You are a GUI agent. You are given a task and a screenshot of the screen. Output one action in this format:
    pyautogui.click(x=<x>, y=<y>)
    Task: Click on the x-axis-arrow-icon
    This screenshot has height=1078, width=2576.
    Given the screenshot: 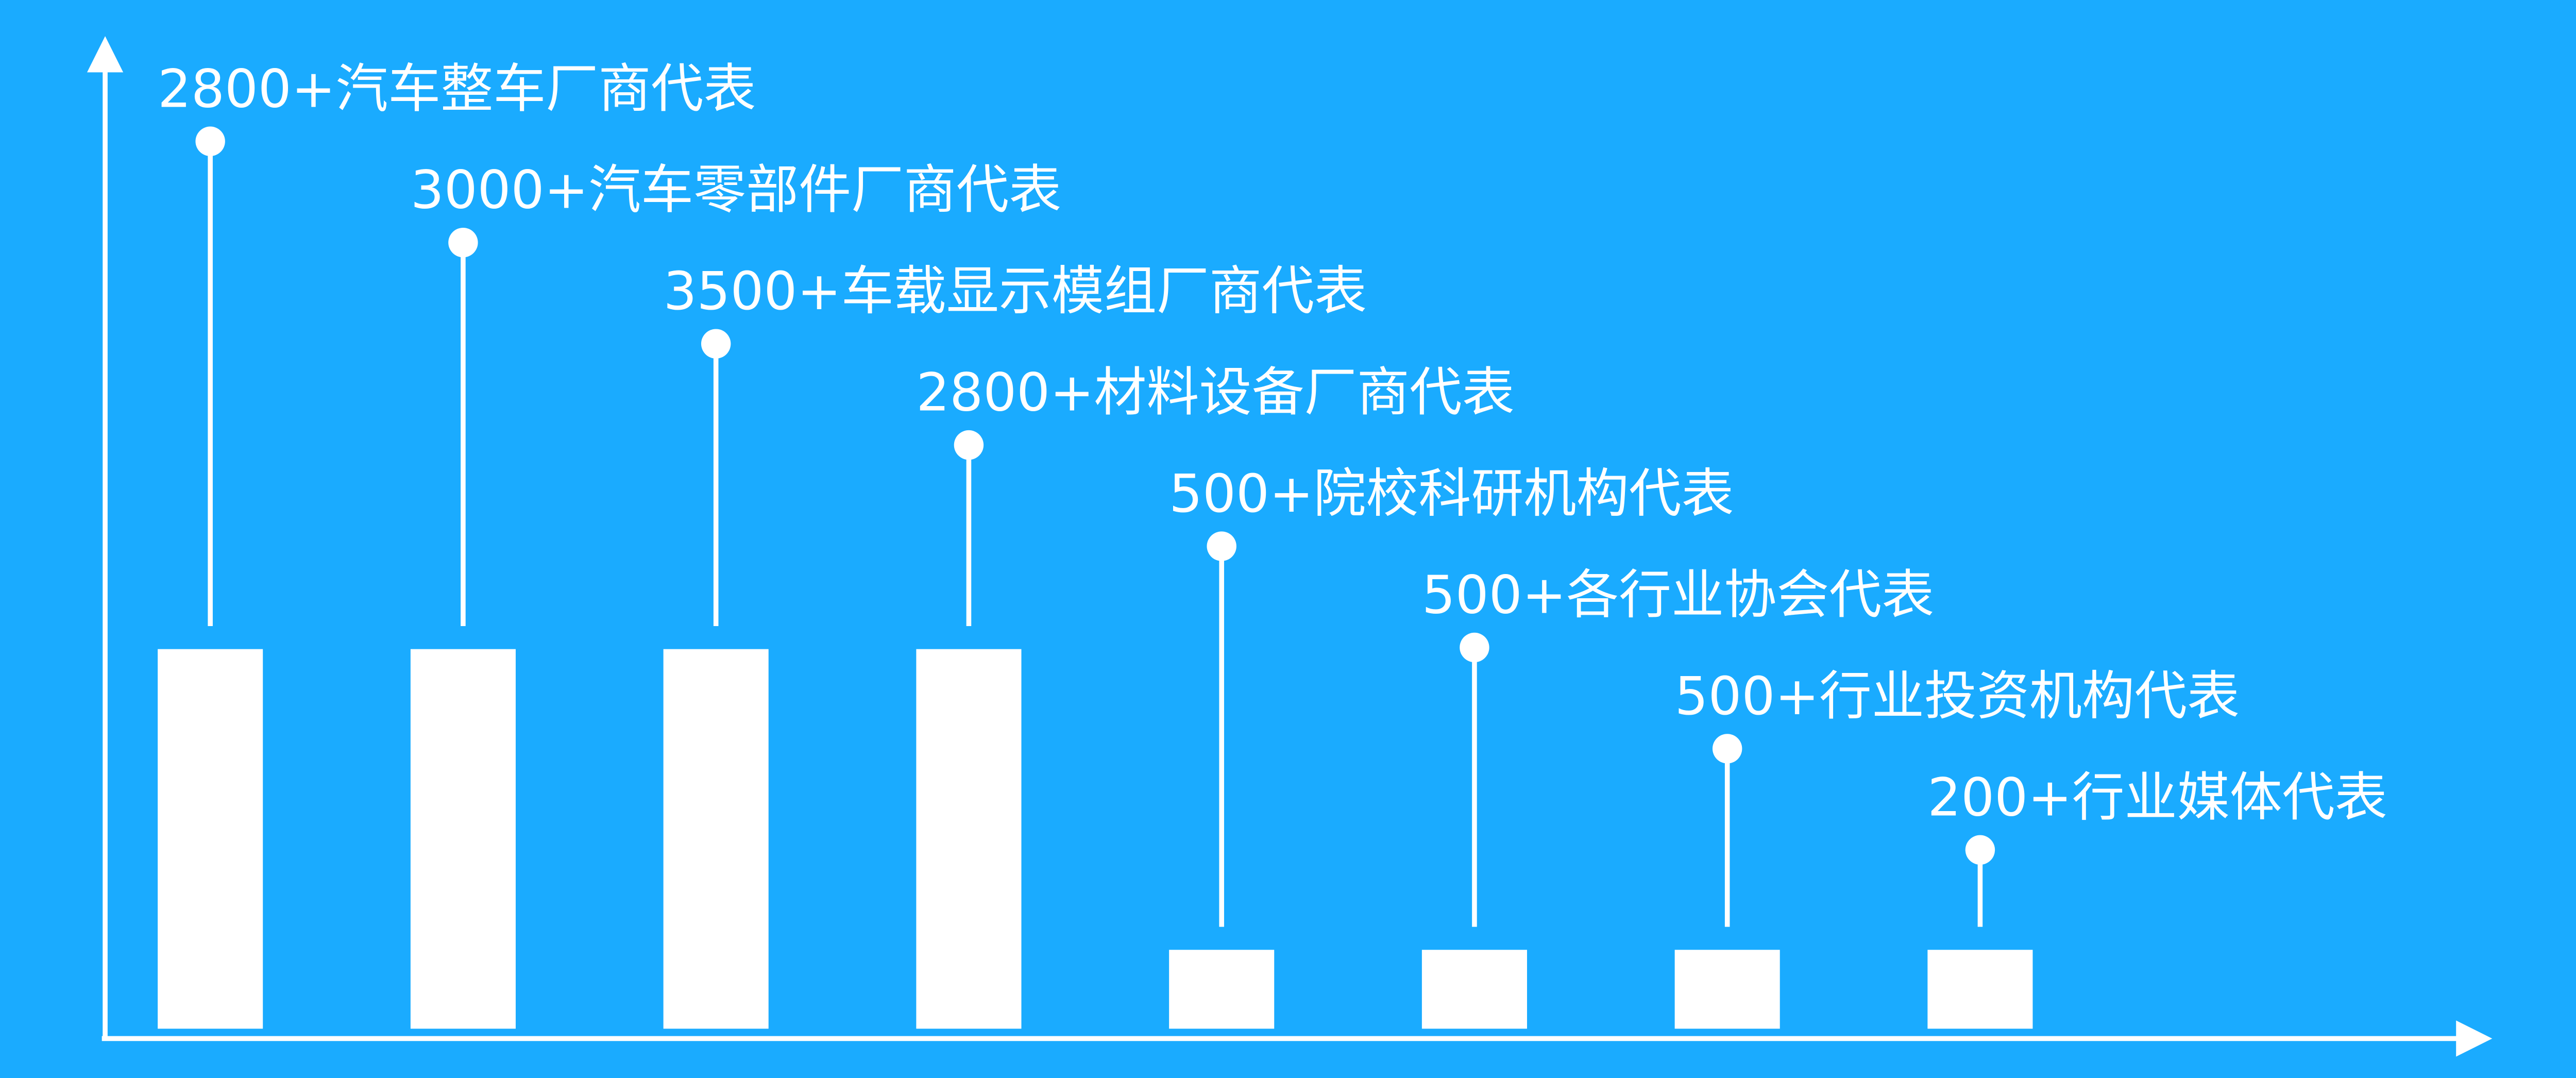 What is the action you would take?
    pyautogui.click(x=2474, y=1038)
    